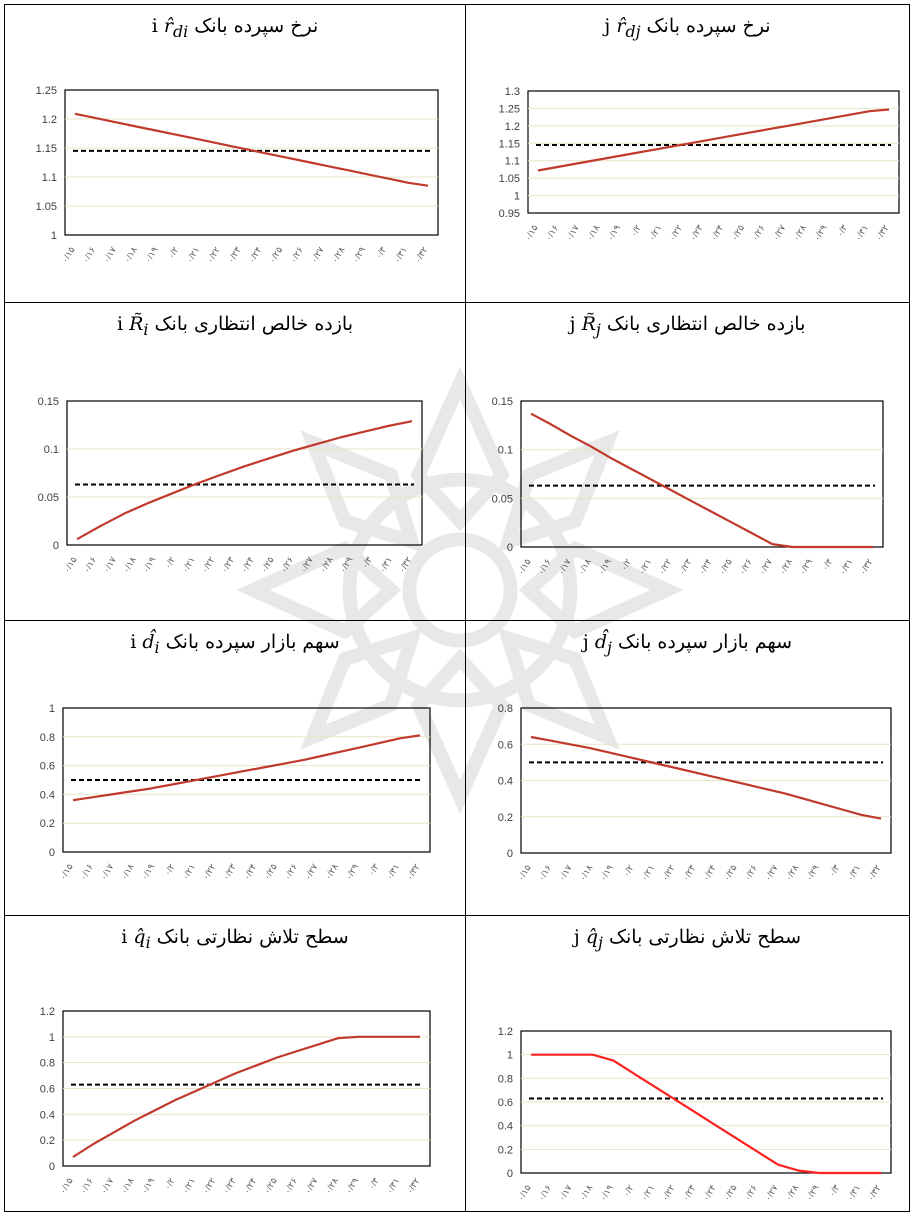 The image size is (915, 1216). I want to click on y-tick-label: 1.05, so click(509, 179).